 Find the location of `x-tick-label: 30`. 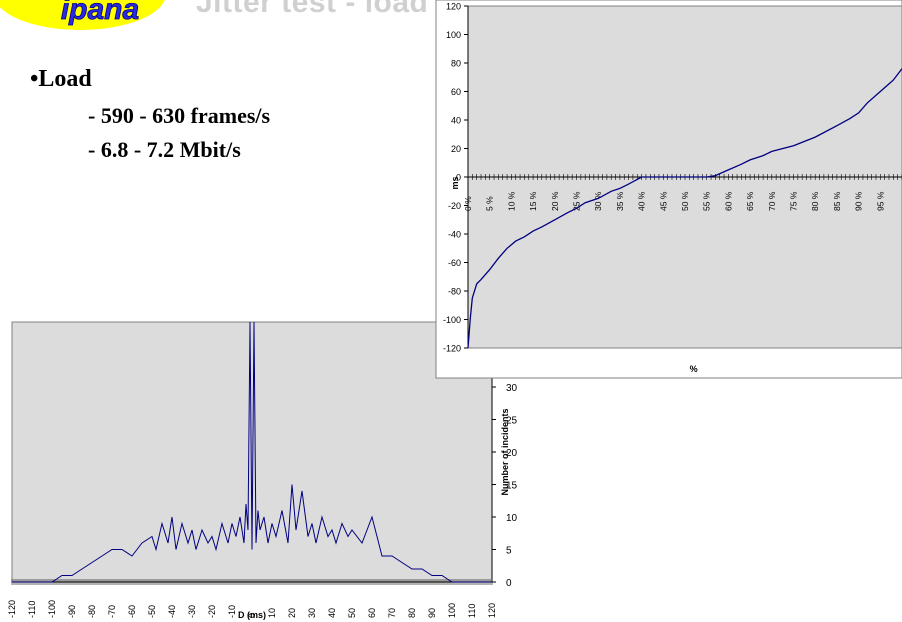

x-tick-label: 30 is located at coordinates (312, 613).